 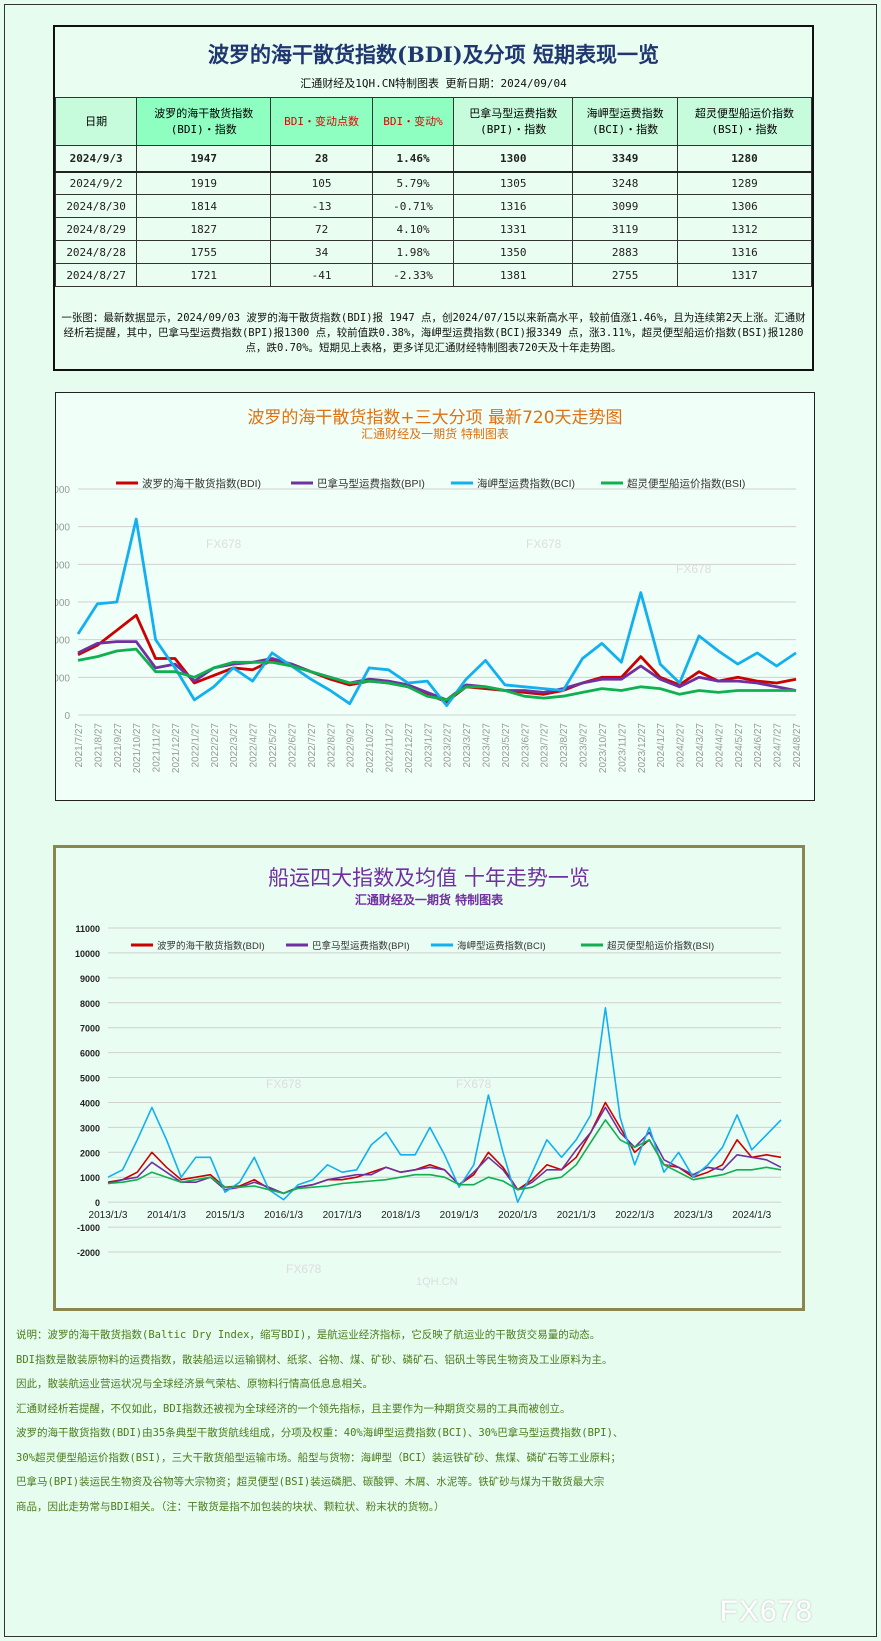 What do you see at coordinates (321, 206) in the screenshot?
I see `table-cell: -13` at bounding box center [321, 206].